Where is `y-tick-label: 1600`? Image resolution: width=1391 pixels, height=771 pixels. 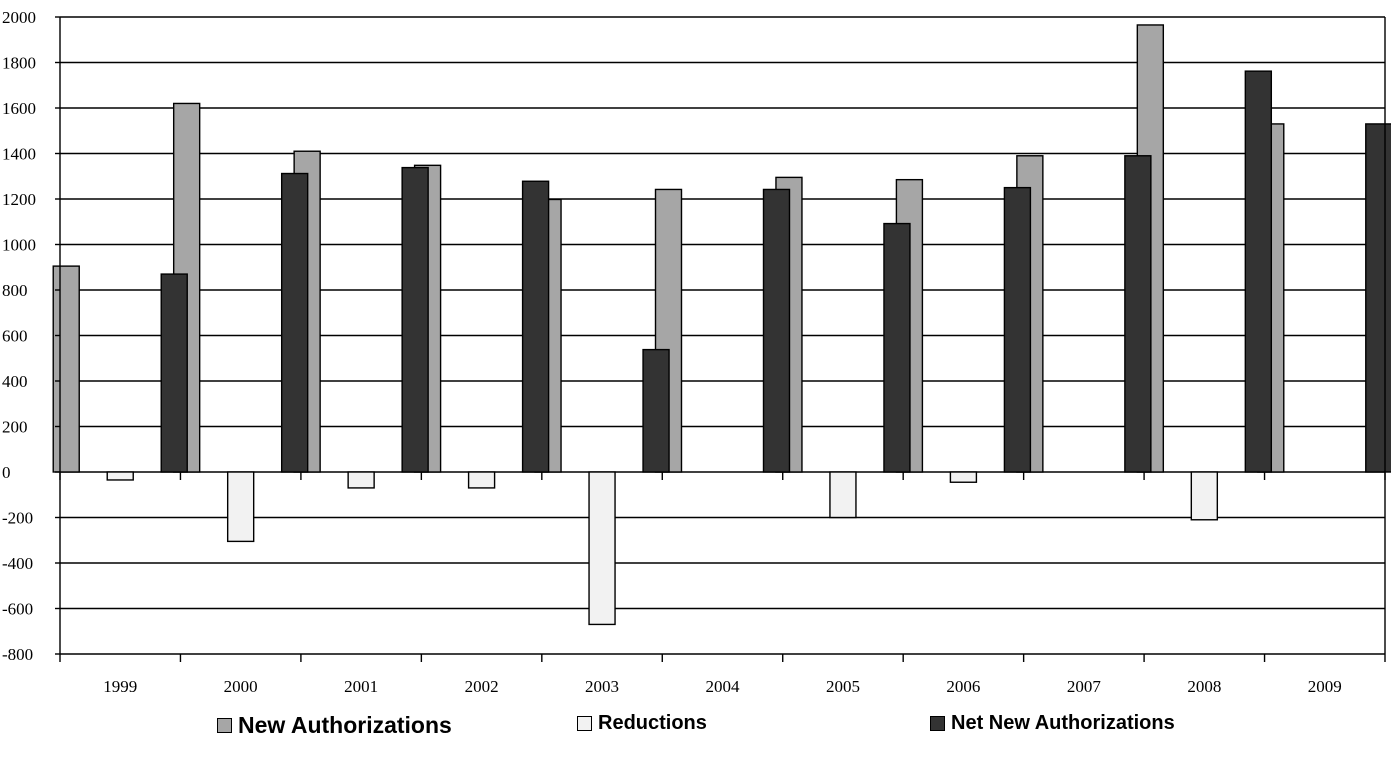 y-tick-label: 1600 is located at coordinates (19, 108).